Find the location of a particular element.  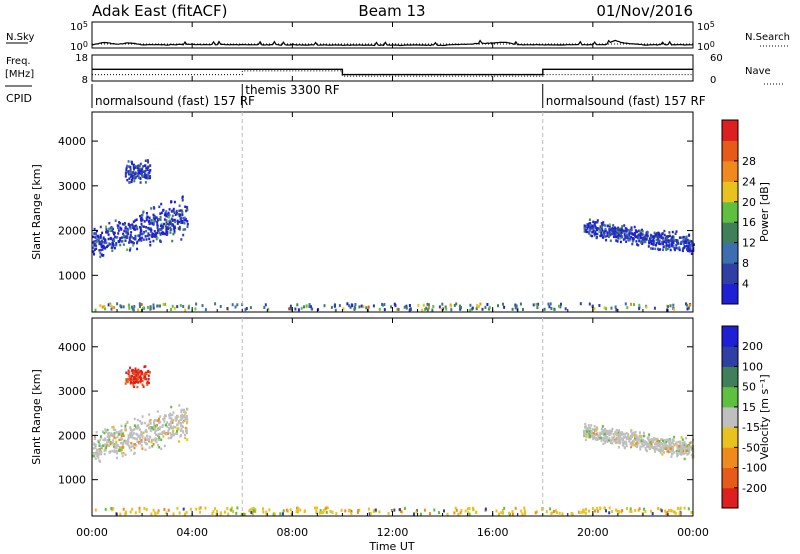

range-tick-label: 3000 is located at coordinates (72, 186).